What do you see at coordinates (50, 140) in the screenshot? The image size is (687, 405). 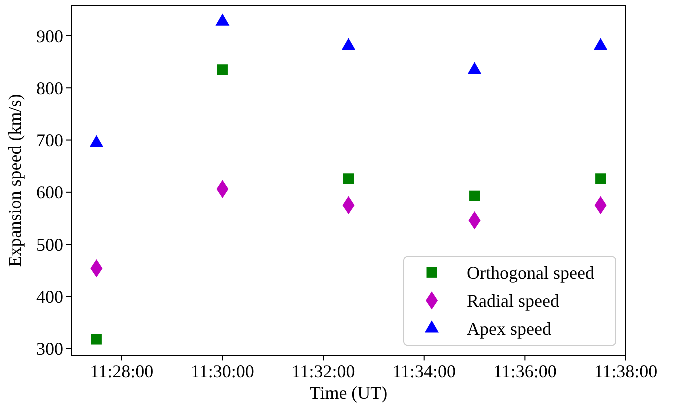 I see `y-tick-label: 700` at bounding box center [50, 140].